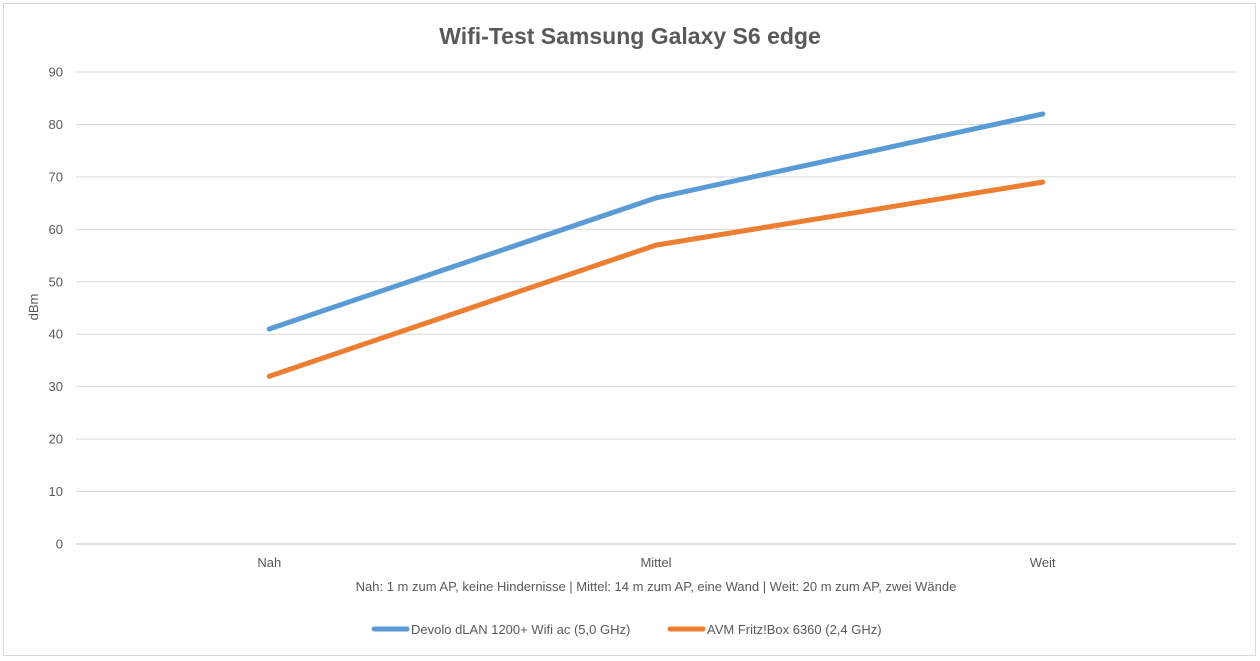  What do you see at coordinates (33, 307) in the screenshot?
I see `y-axis-label: dBm` at bounding box center [33, 307].